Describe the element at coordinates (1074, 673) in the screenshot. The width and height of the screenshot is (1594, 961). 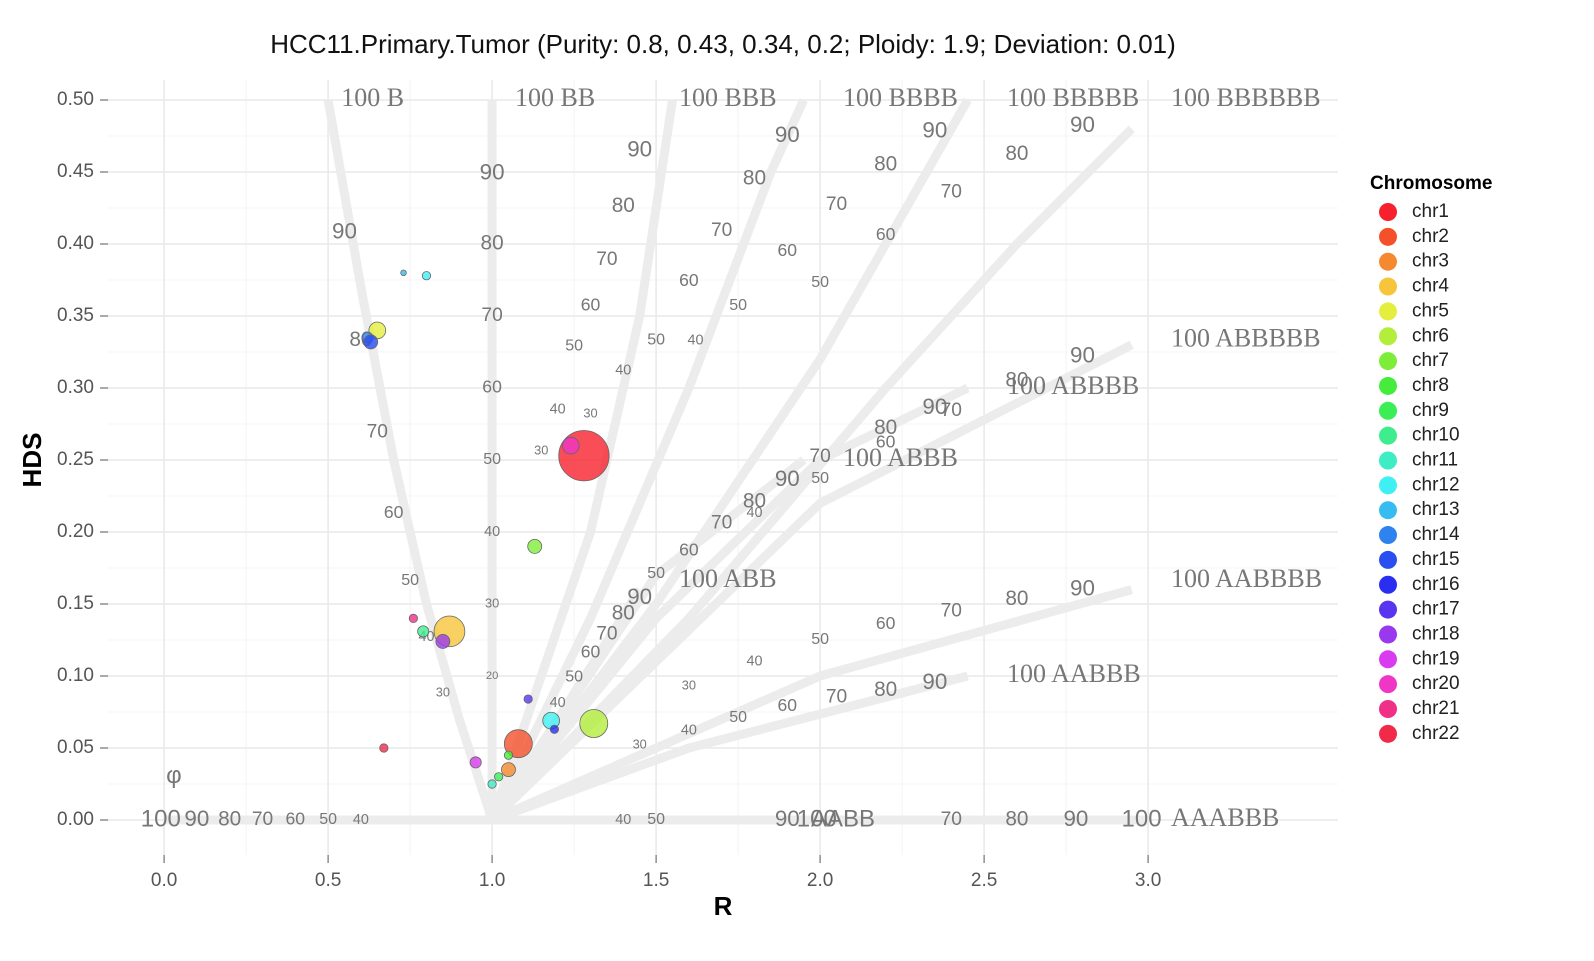
I see `curve-label: 100 AABBB` at that location.